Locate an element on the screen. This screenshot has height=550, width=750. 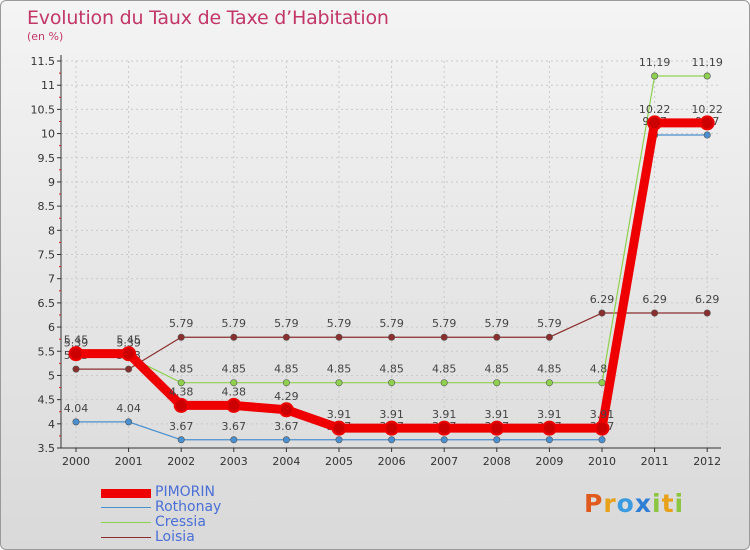
y-tick-label: 5.5 is located at coordinates (47, 351).